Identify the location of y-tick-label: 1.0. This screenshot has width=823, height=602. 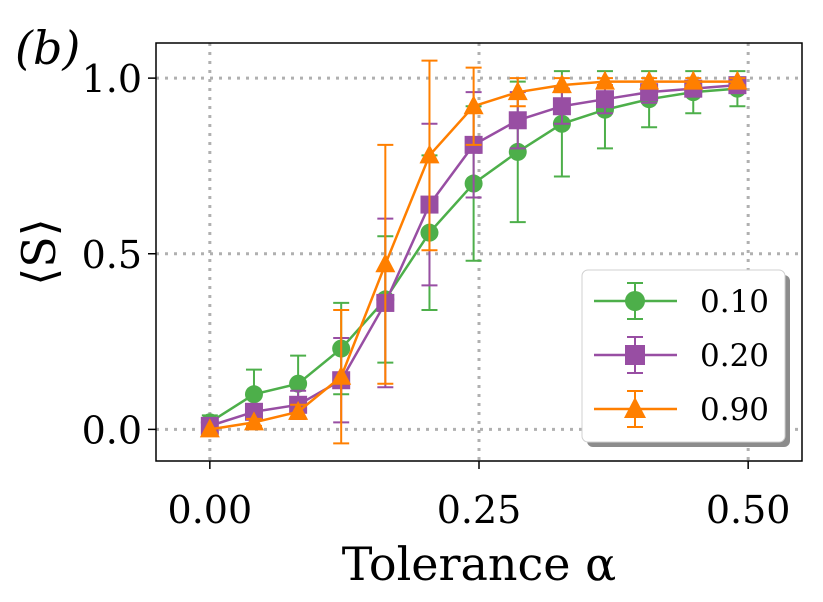
(112, 79).